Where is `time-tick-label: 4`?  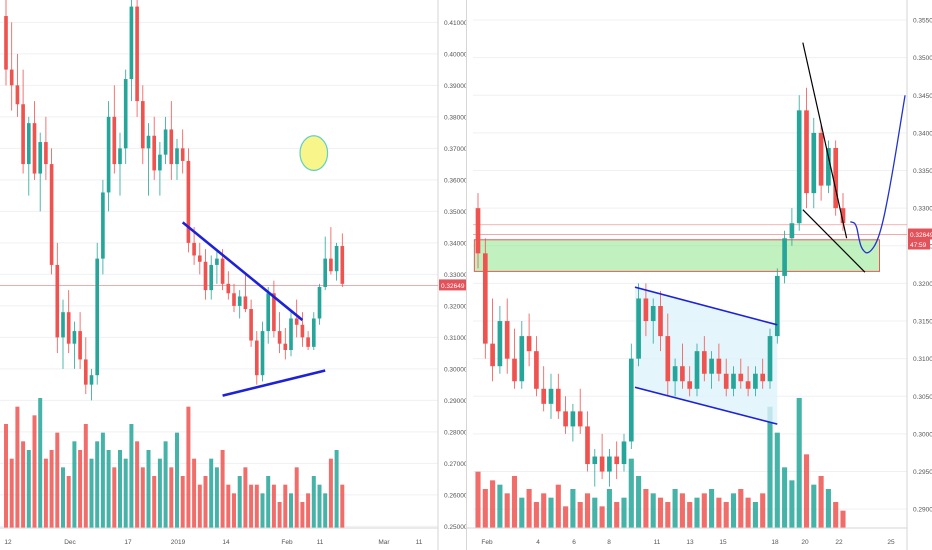 time-tick-label: 4 is located at coordinates (538, 542).